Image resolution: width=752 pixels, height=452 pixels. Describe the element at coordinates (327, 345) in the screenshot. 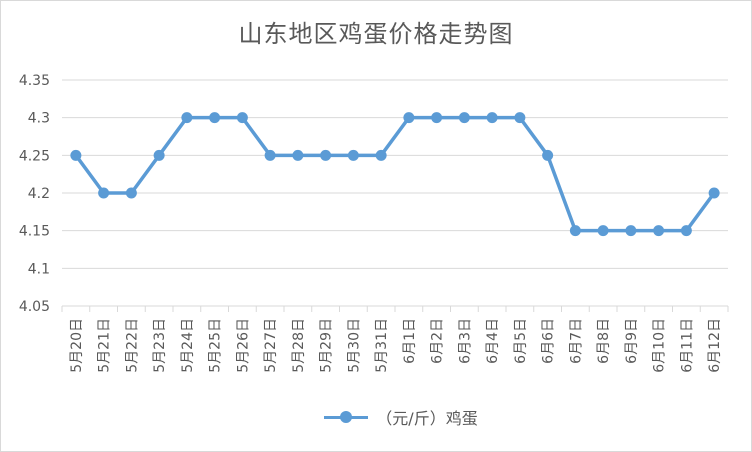

I see `x-tick-label: 5月29日` at that location.